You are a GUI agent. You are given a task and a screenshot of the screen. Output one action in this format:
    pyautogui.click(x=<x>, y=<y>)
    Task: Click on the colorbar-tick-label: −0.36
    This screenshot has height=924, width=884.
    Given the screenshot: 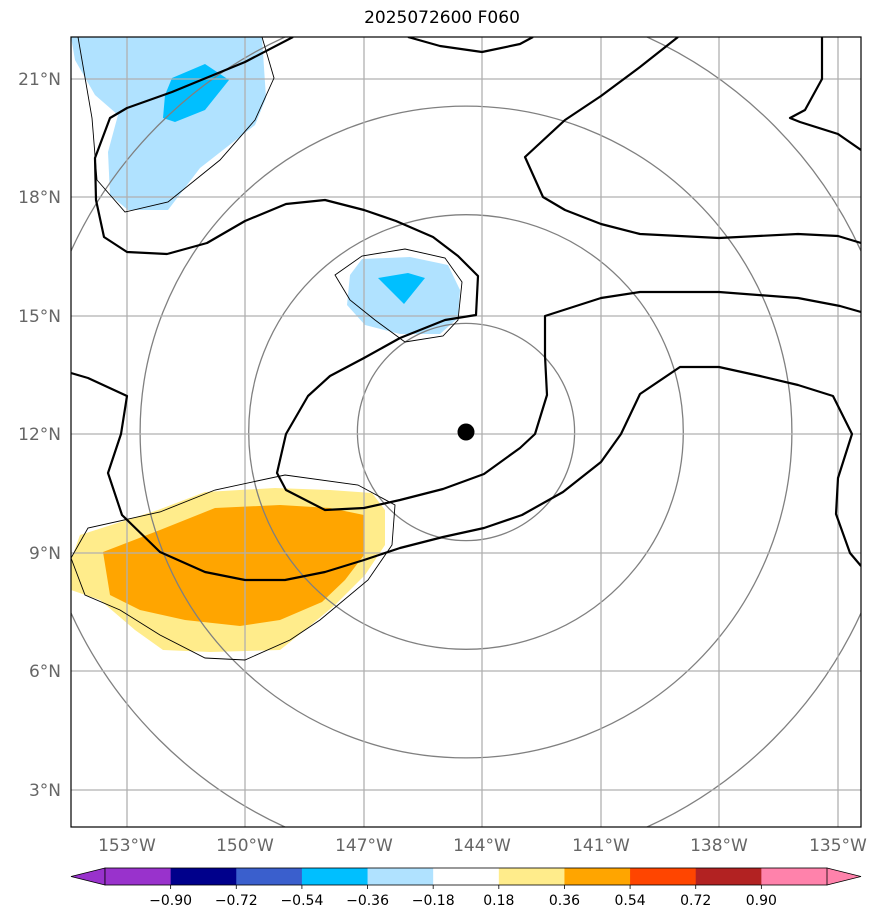 What is the action you would take?
    pyautogui.click(x=367, y=901)
    